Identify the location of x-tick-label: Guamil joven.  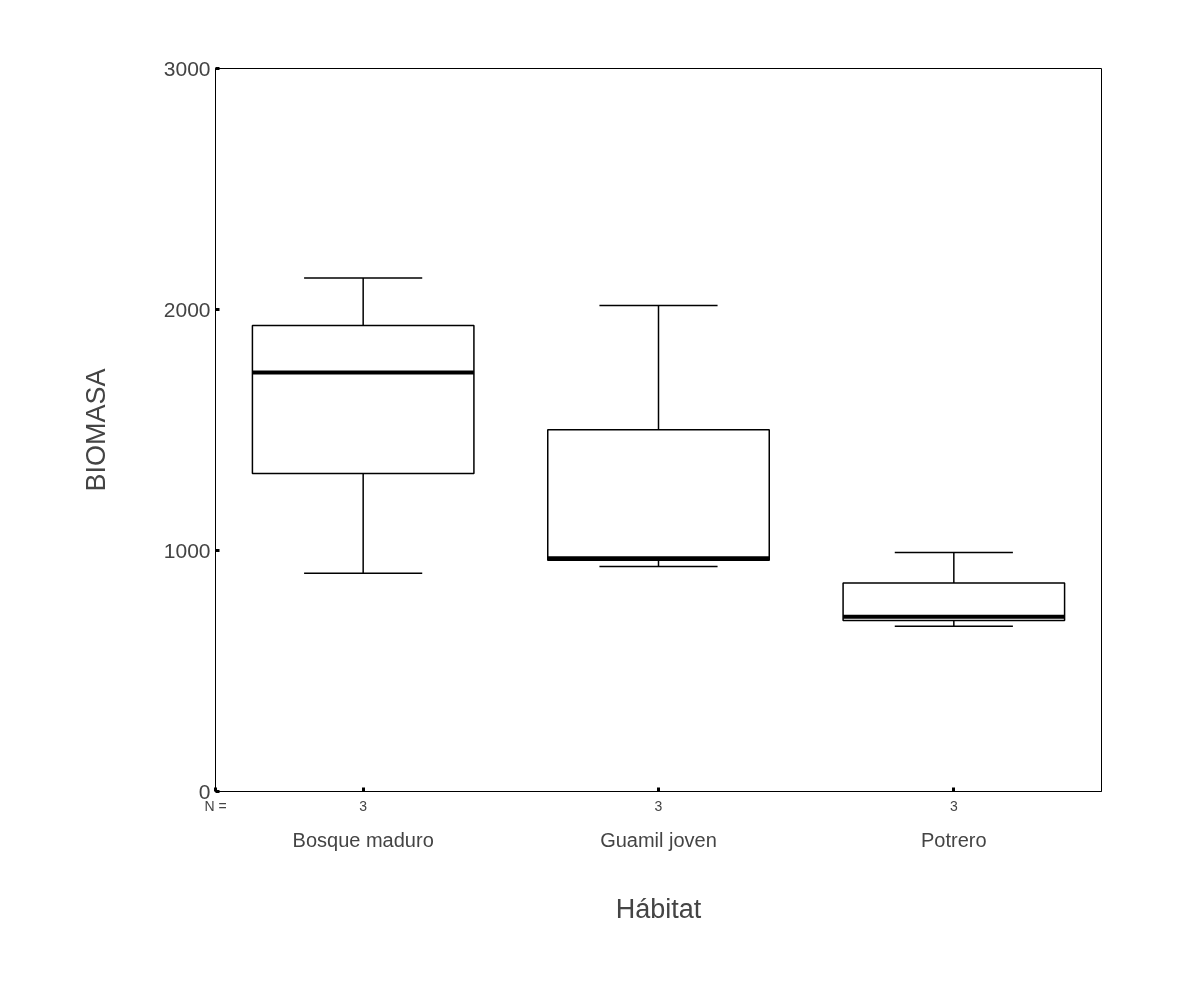
(658, 839).